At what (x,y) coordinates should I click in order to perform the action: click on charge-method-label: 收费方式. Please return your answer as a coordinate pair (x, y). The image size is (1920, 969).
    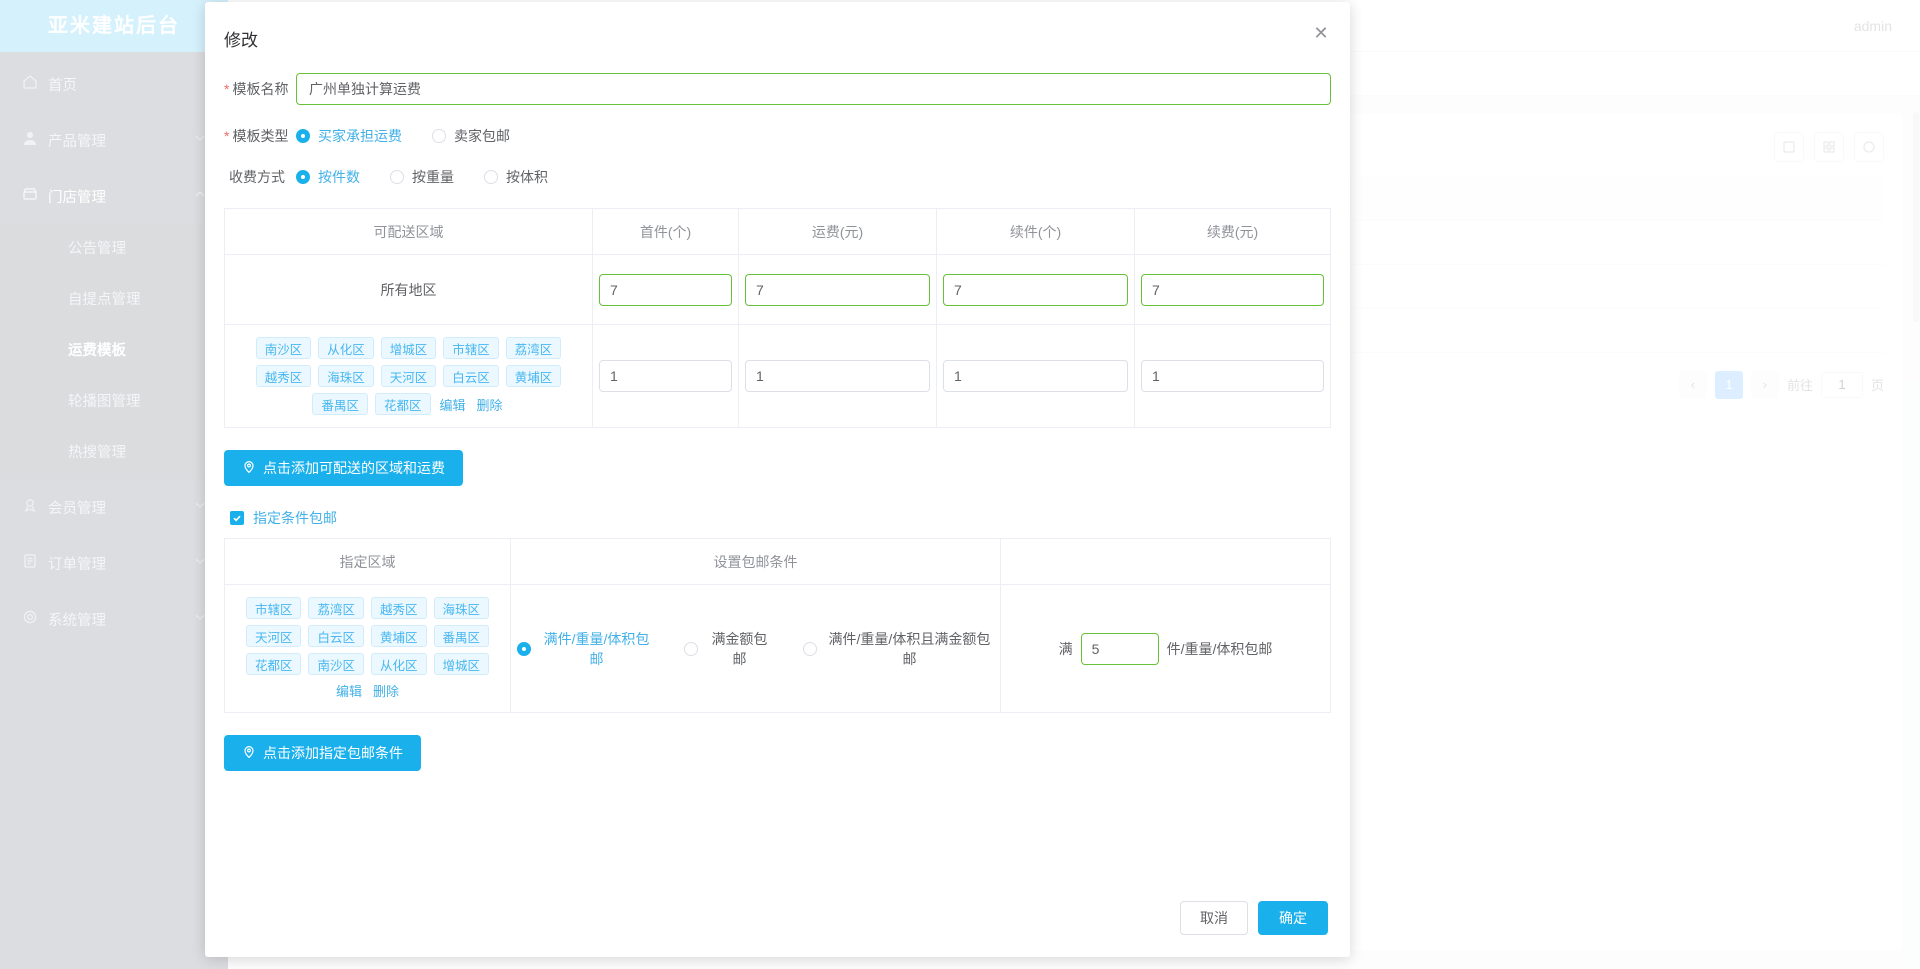
    Looking at the image, I should click on (260, 177).